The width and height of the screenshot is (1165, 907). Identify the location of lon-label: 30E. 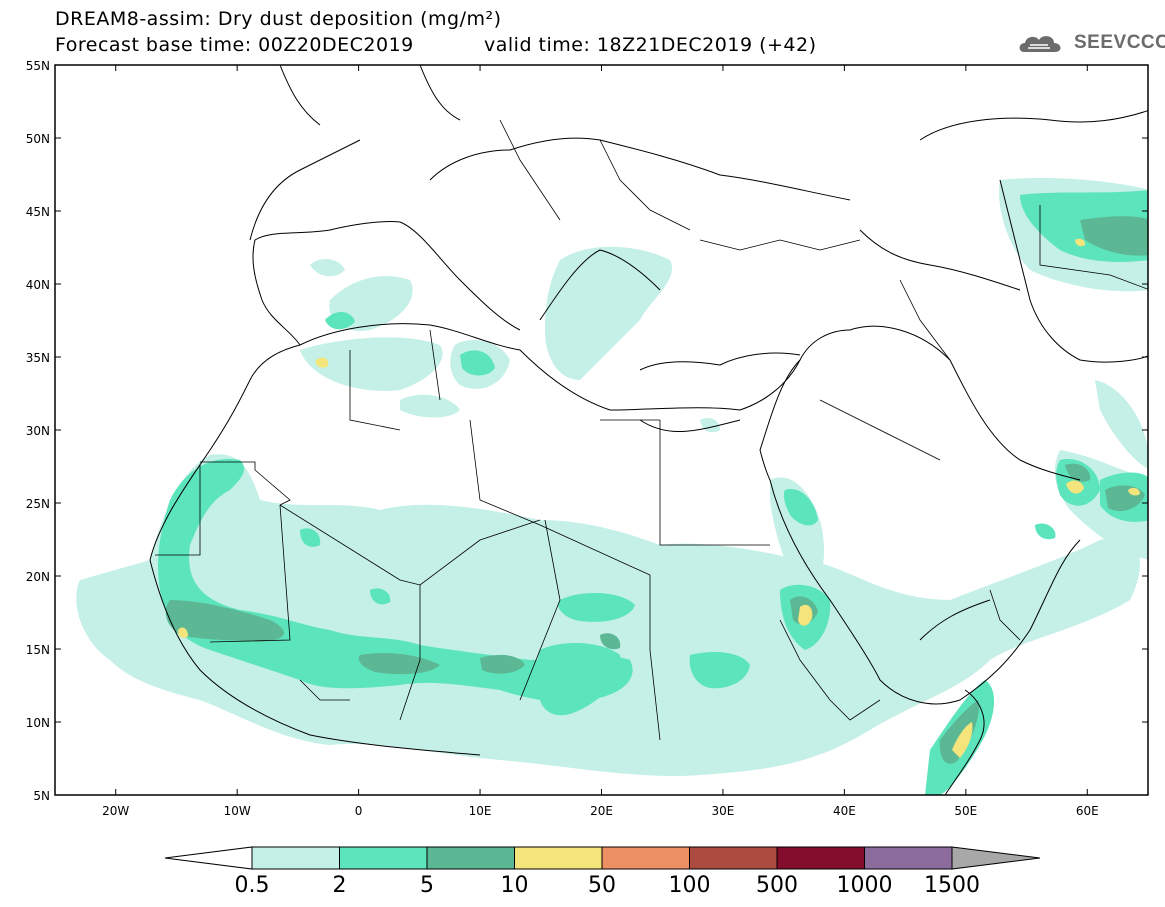
(723, 811).